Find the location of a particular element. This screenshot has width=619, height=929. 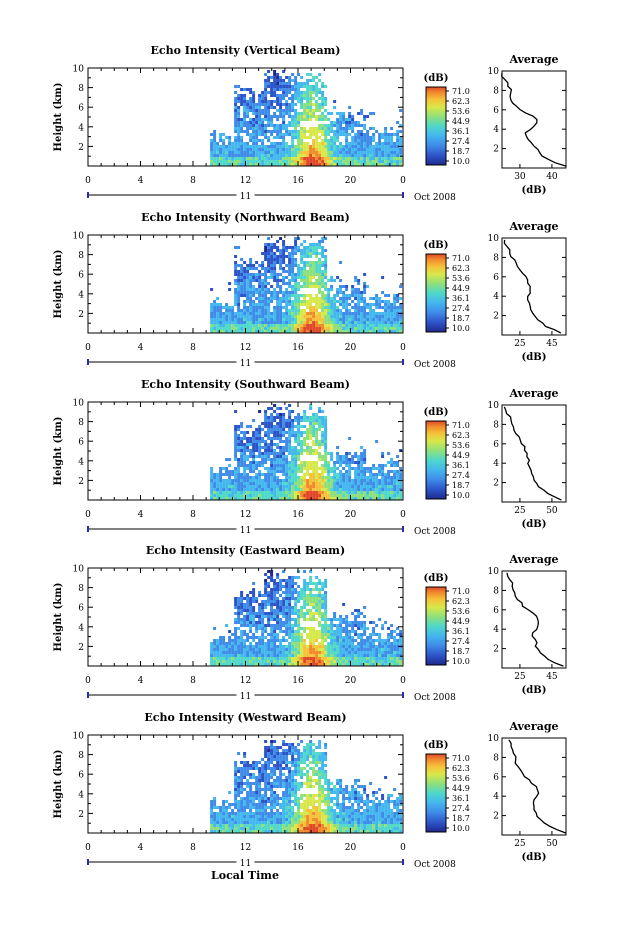

avg-y-tick-label: 6 is located at coordinates (496, 445).